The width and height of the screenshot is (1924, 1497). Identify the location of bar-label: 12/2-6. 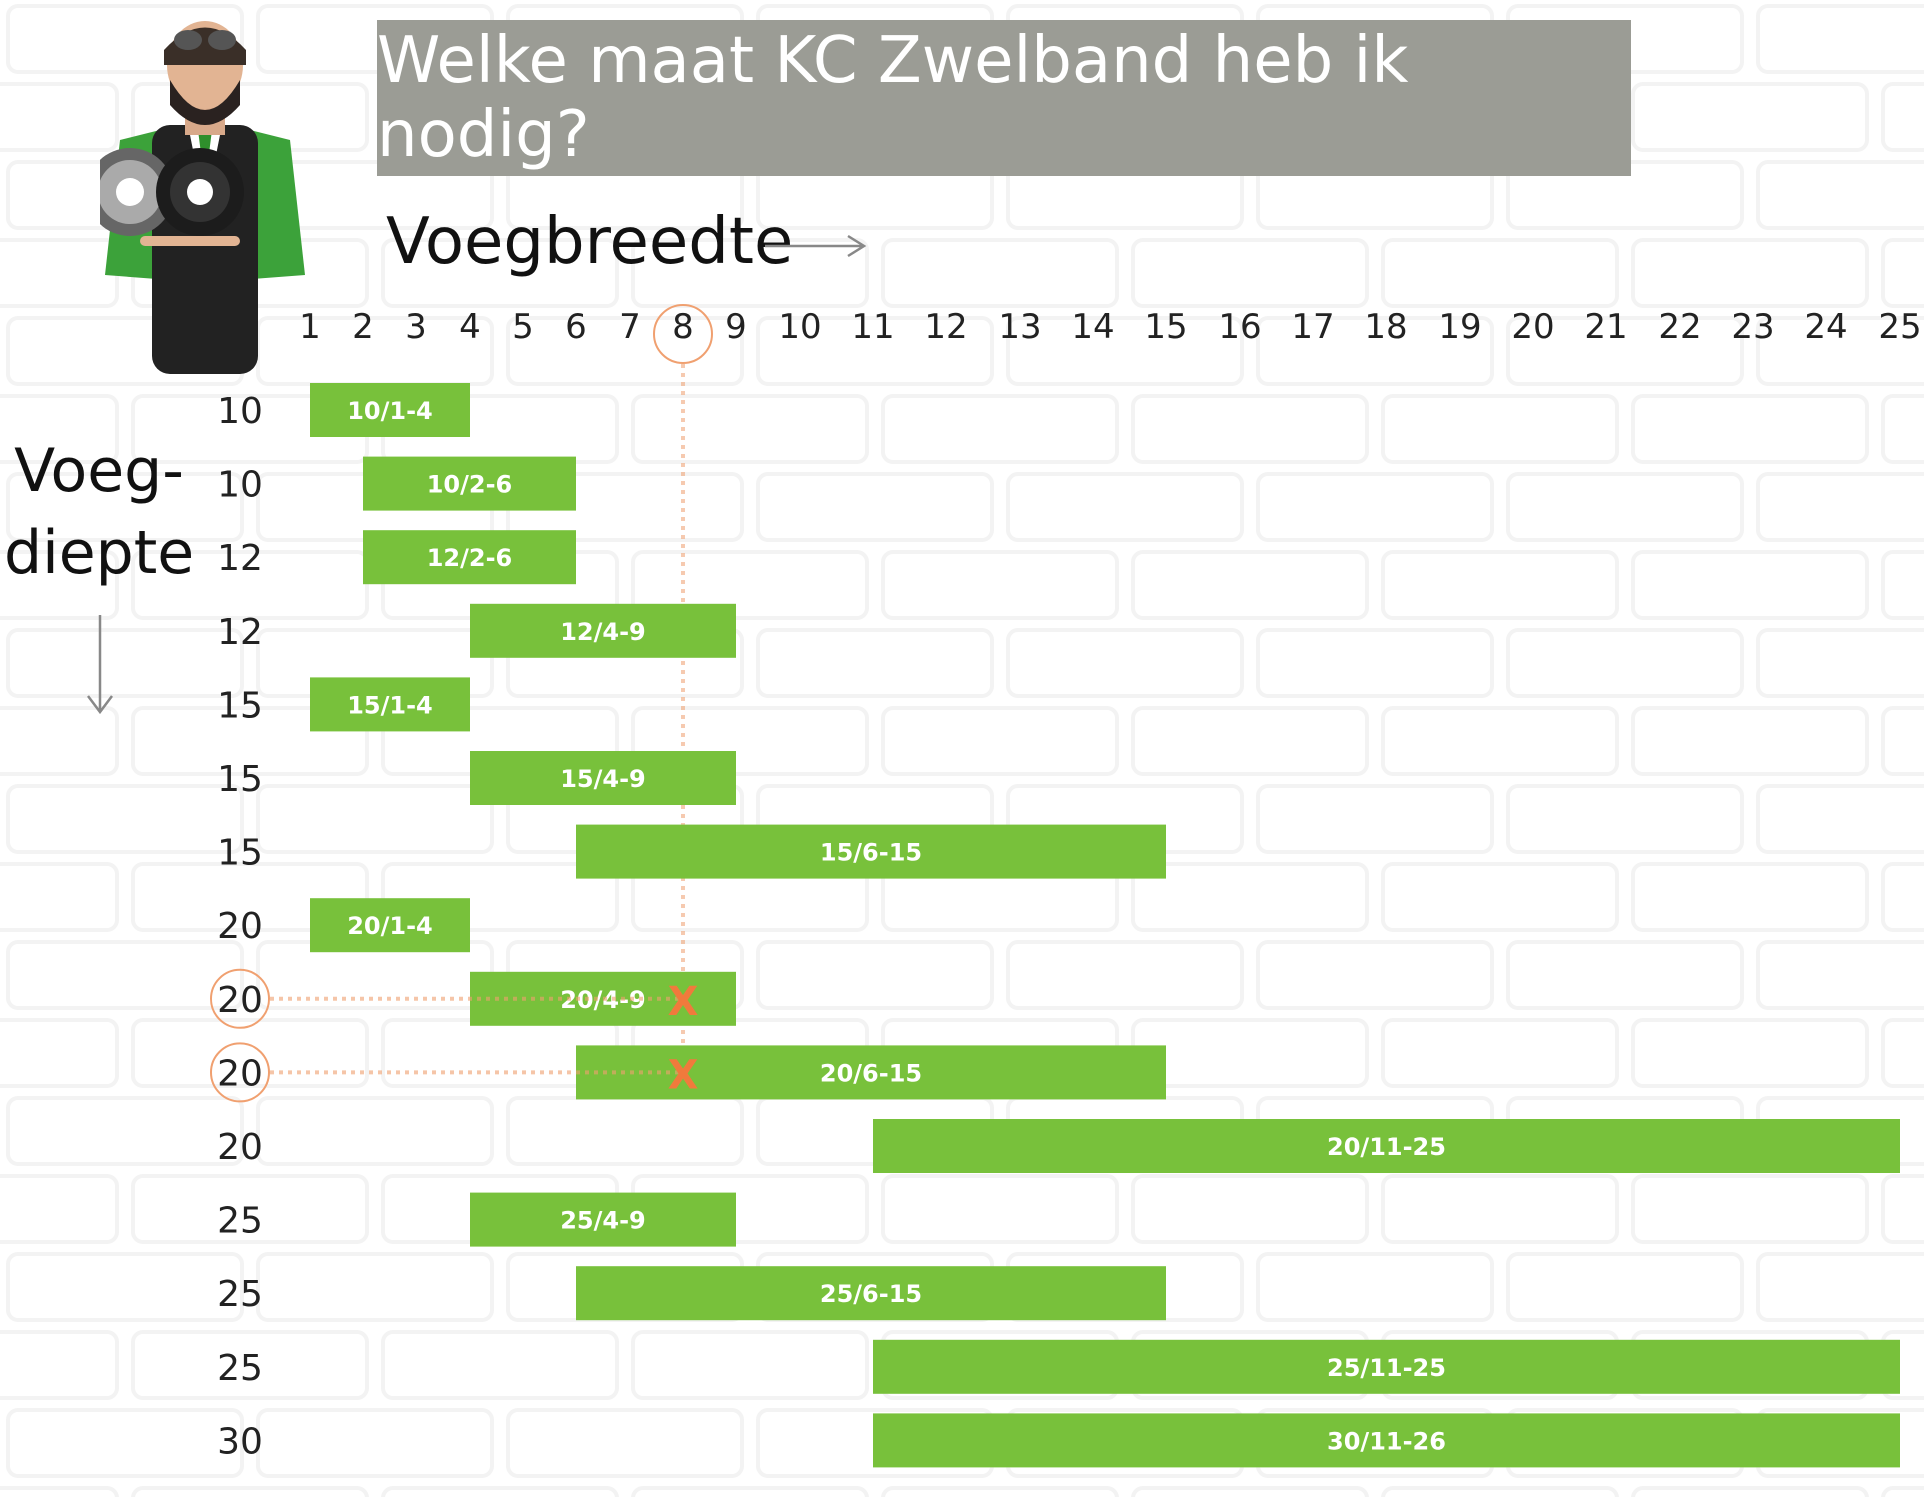
(470, 558).